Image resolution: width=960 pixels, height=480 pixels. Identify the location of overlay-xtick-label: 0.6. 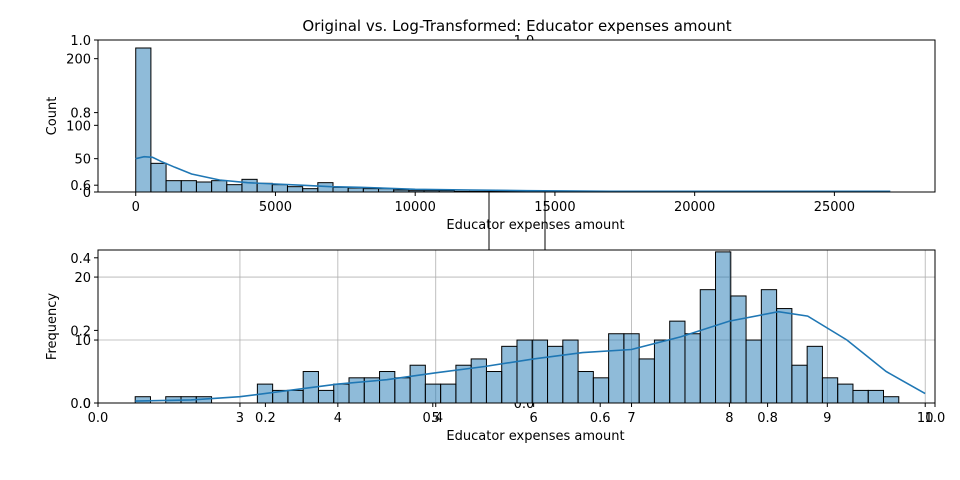
(600, 418).